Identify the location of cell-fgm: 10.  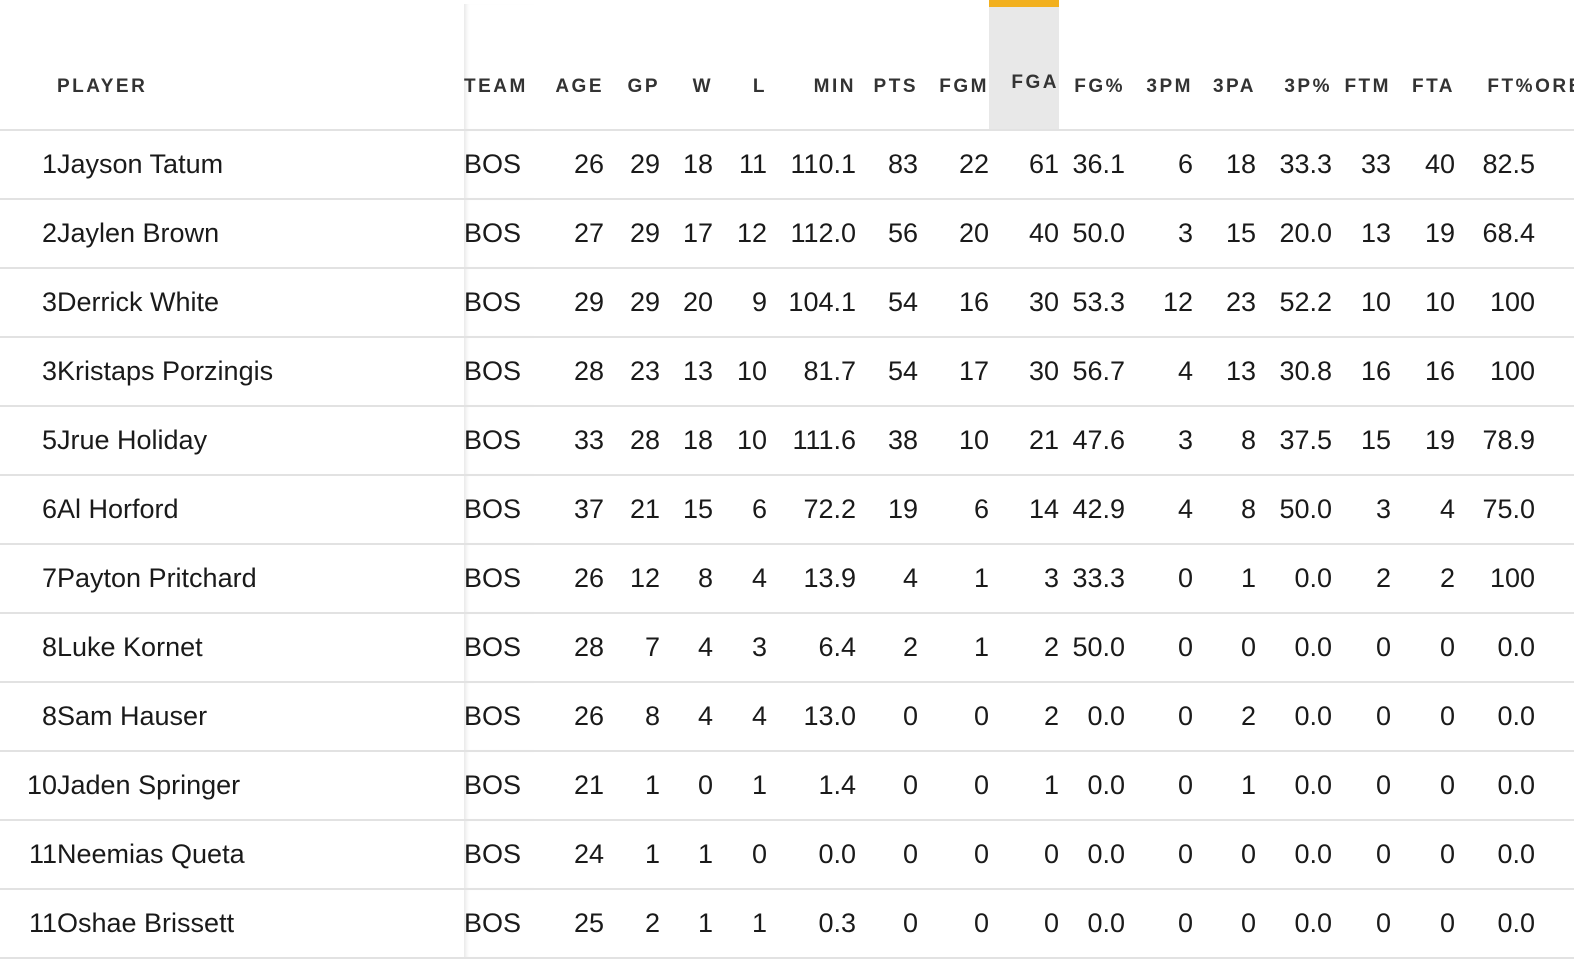
(953, 440).